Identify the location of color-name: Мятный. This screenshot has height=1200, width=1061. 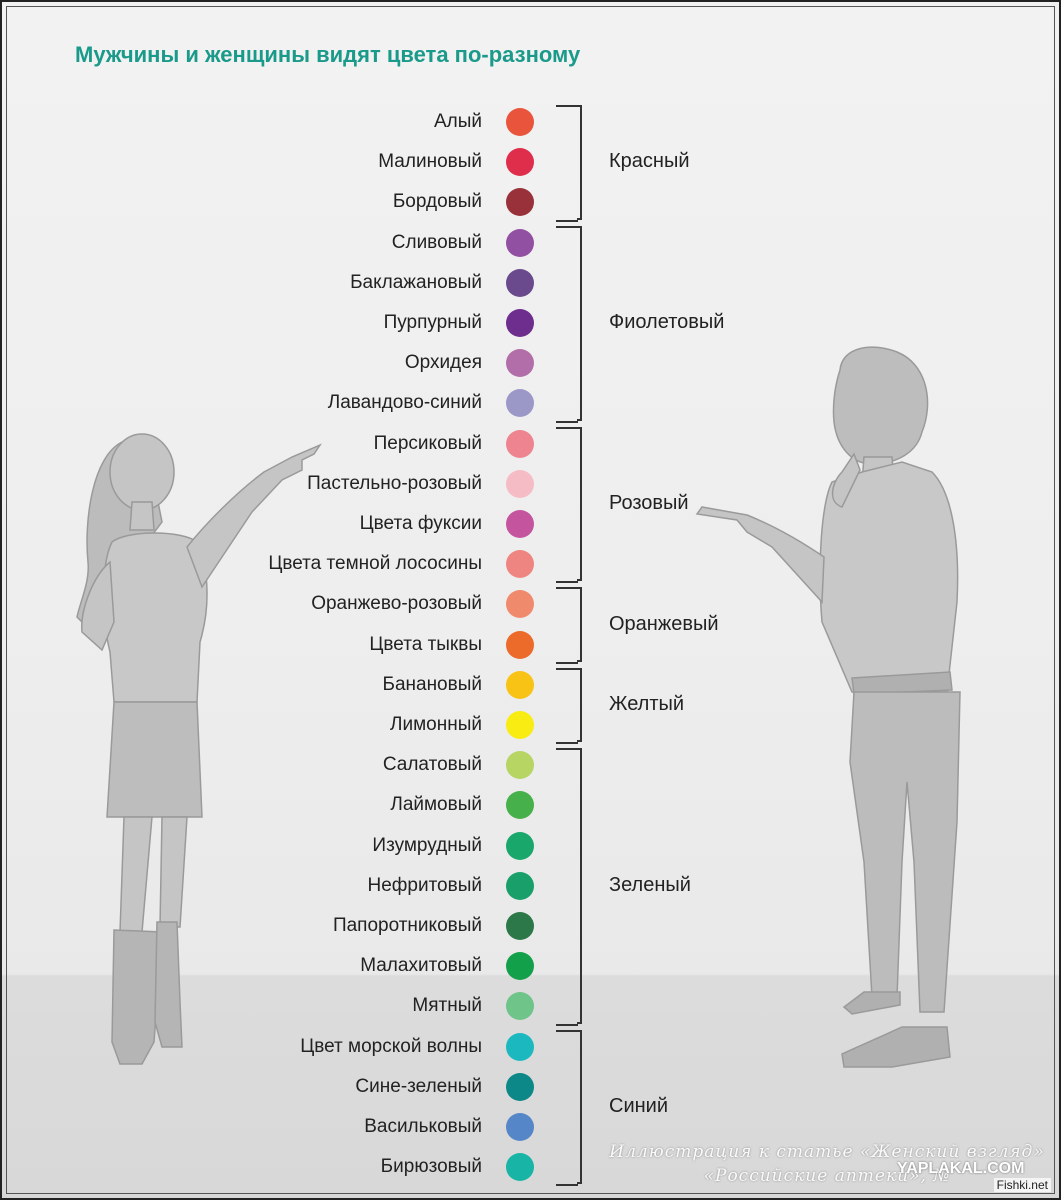
(447, 1006).